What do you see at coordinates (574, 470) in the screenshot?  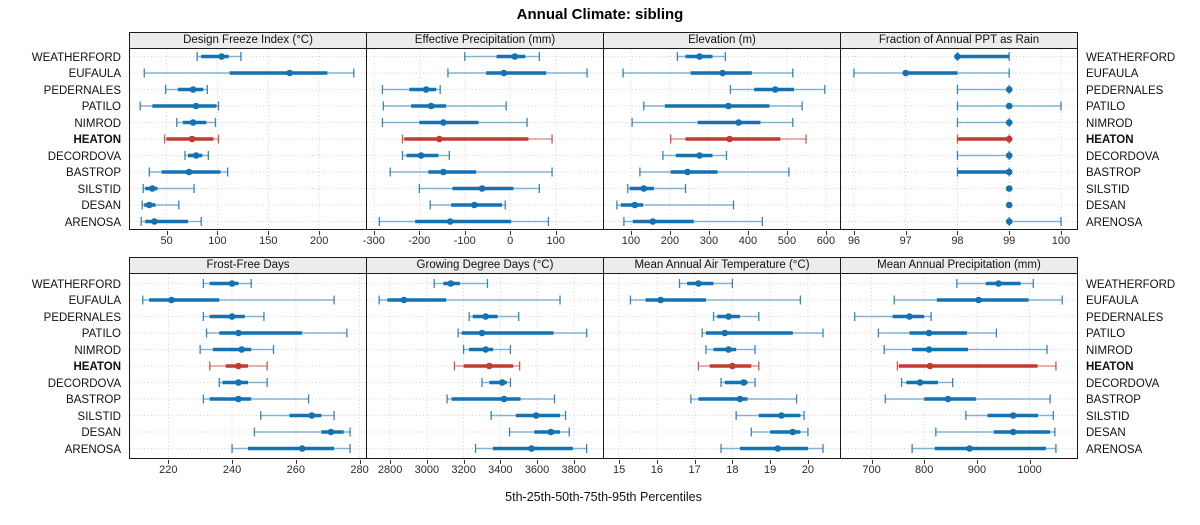 I see `axis-tick-label: 3800` at bounding box center [574, 470].